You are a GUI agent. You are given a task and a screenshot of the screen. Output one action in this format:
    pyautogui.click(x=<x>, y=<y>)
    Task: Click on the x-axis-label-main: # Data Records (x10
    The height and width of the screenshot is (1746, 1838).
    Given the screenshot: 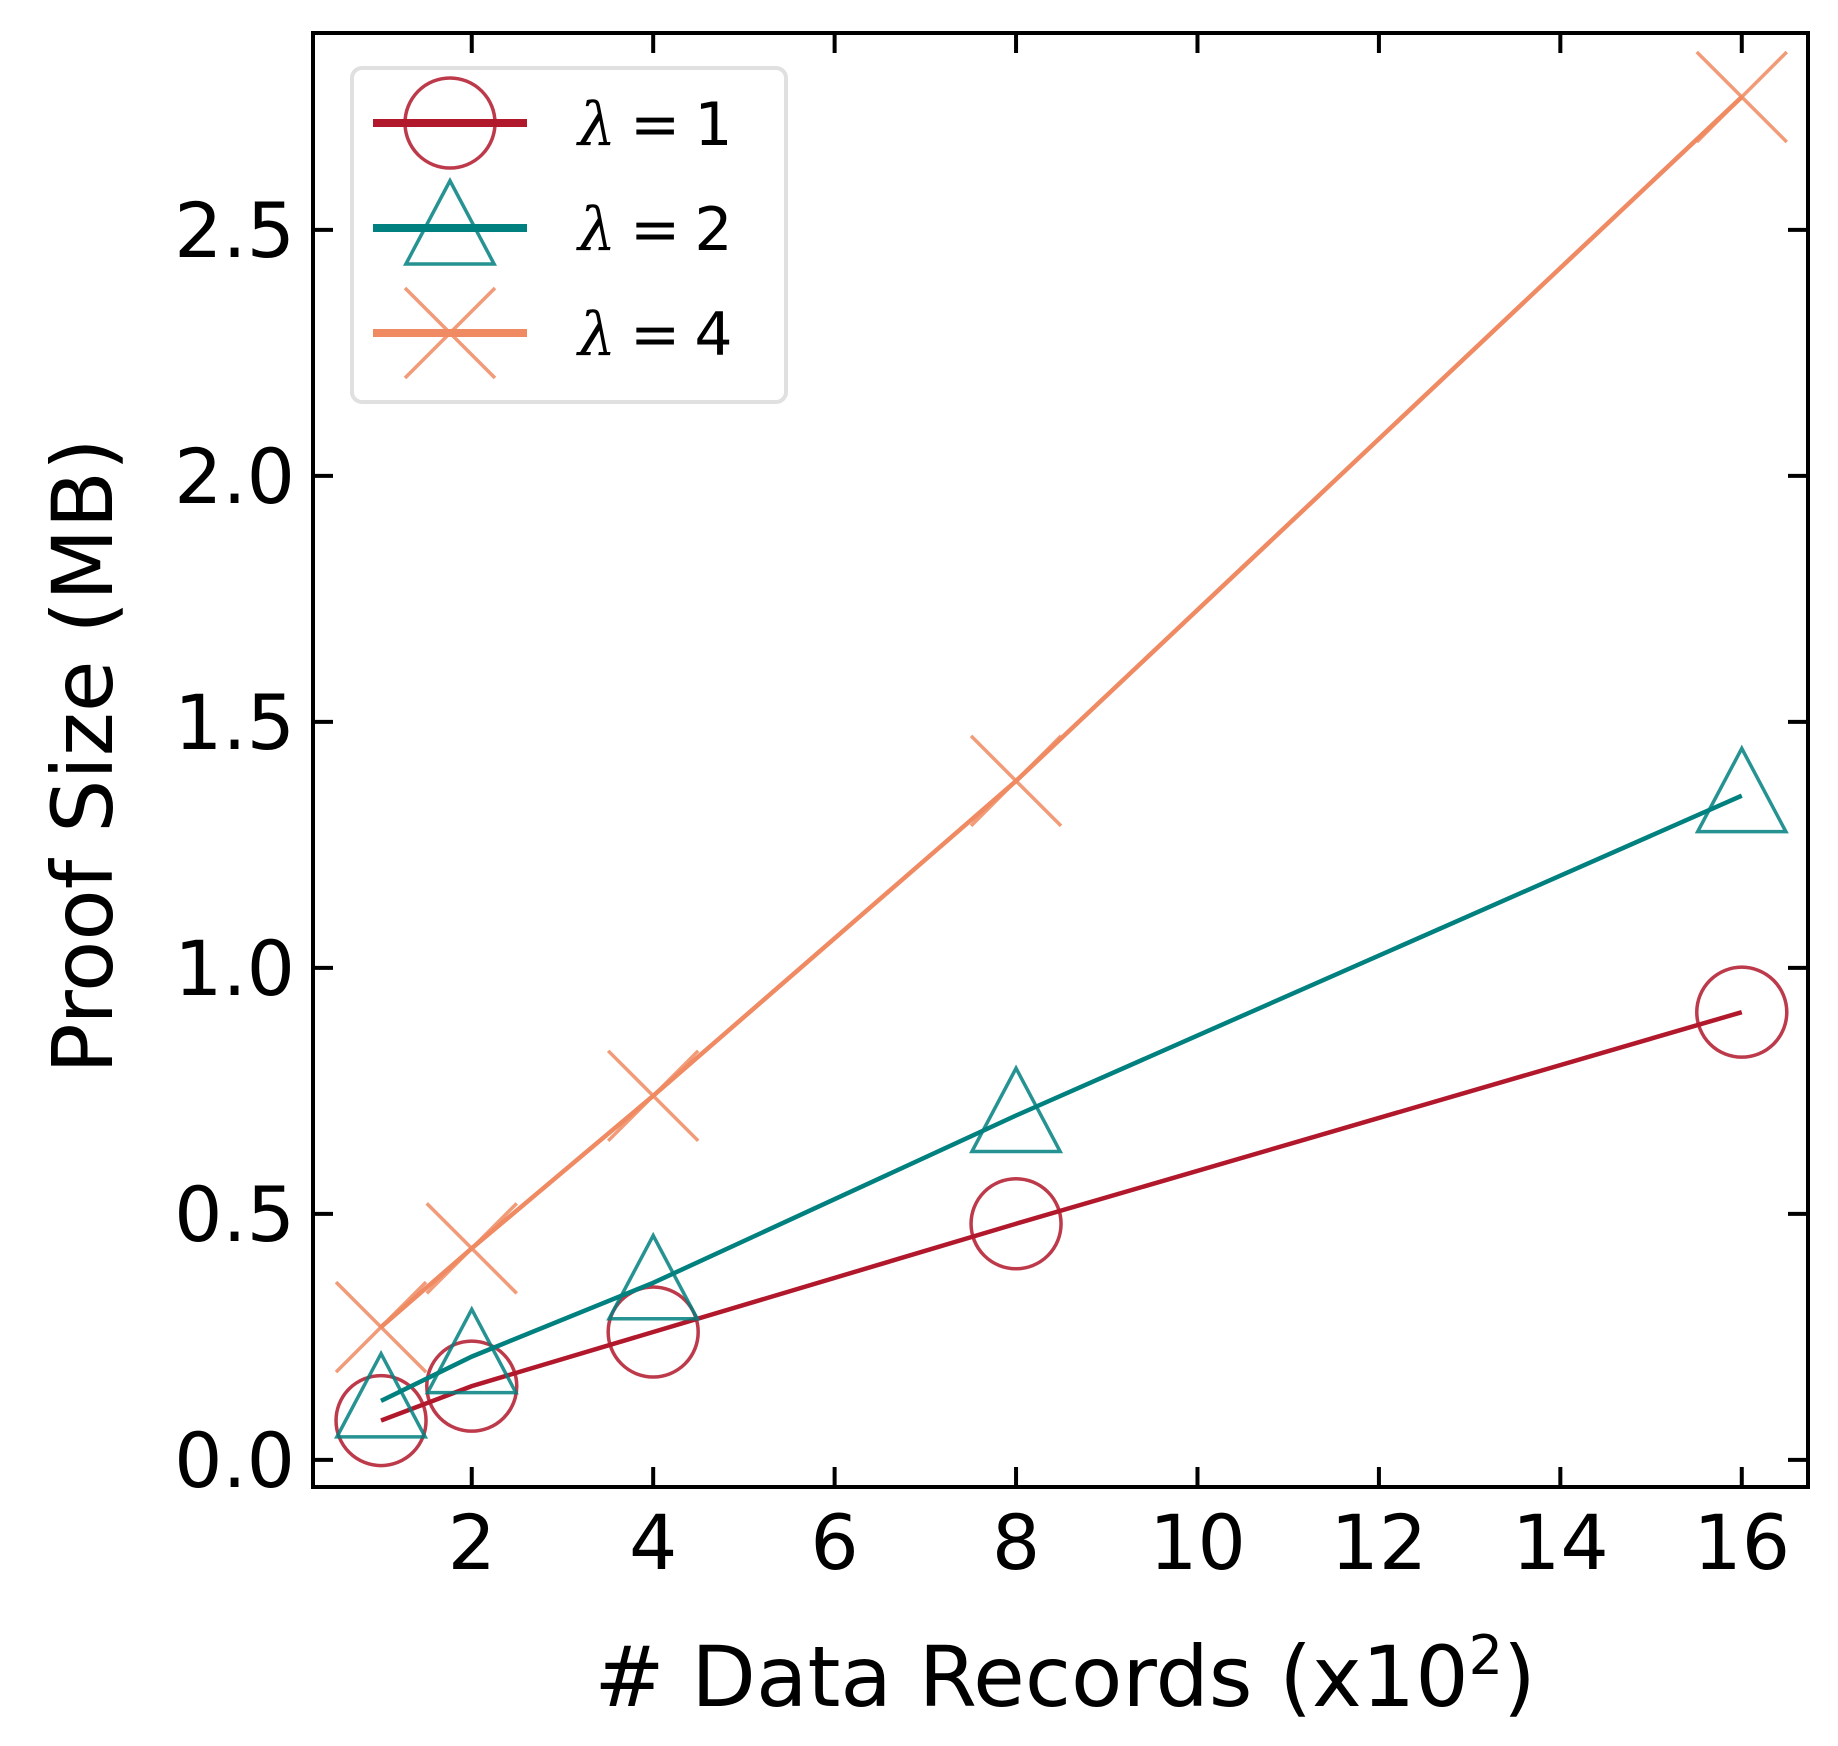 What is the action you would take?
    pyautogui.click(x=1031, y=1677)
    